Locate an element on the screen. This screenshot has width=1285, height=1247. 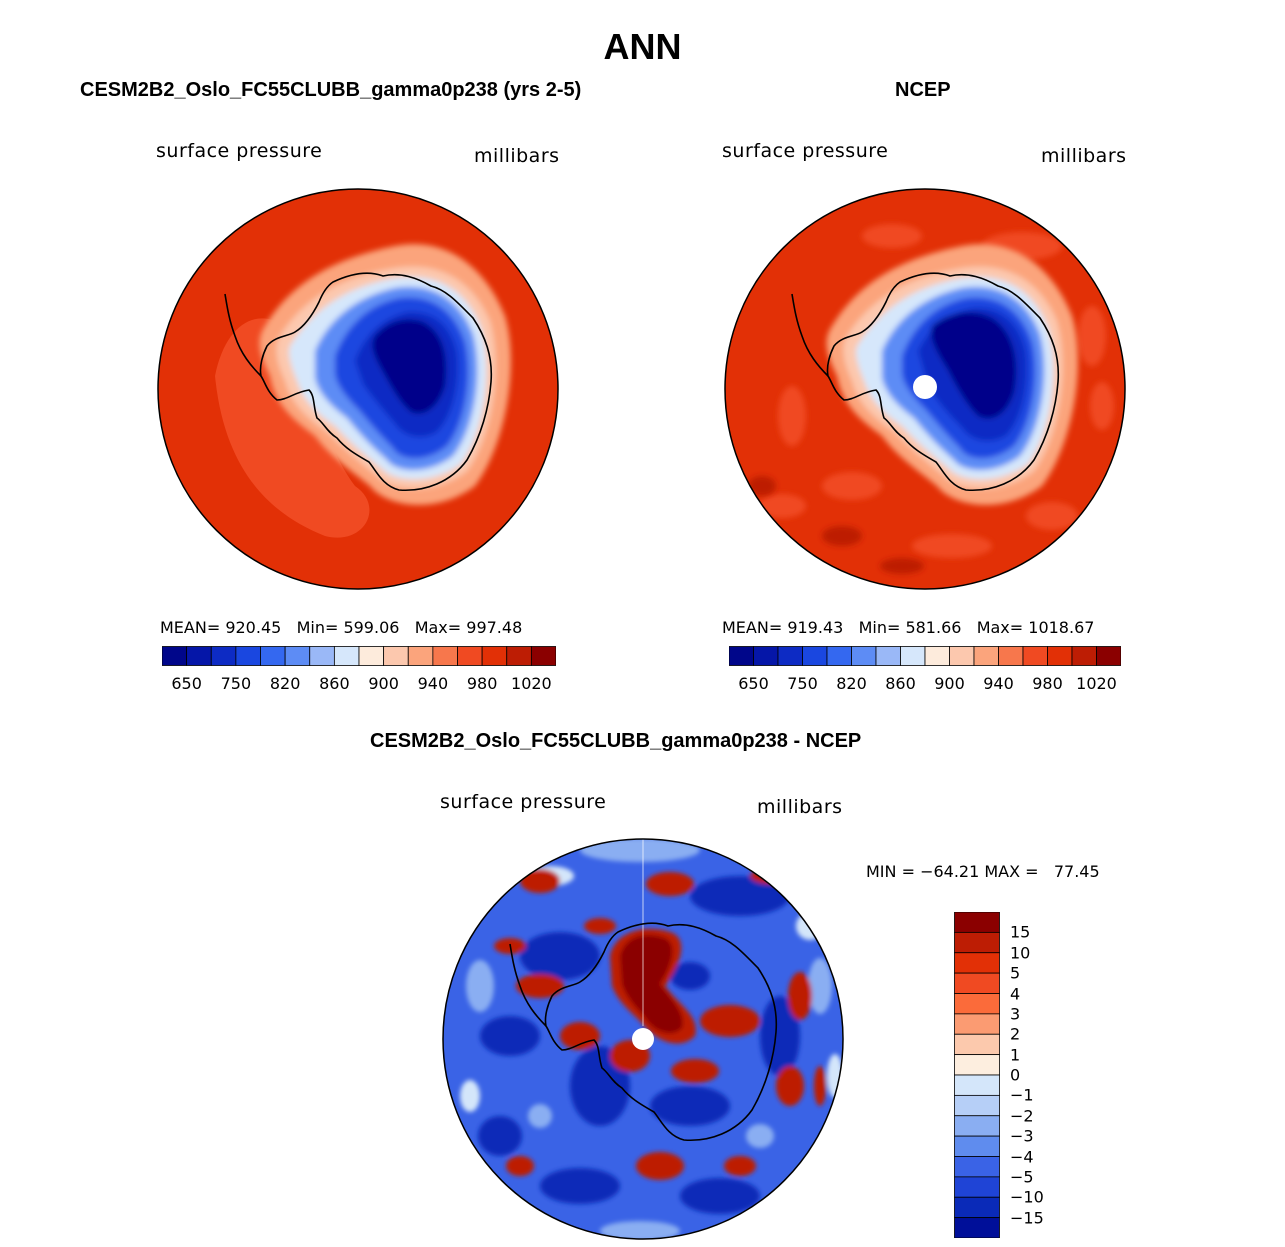
obs-colorbar-tick-label: 980 is located at coordinates (1047, 683).